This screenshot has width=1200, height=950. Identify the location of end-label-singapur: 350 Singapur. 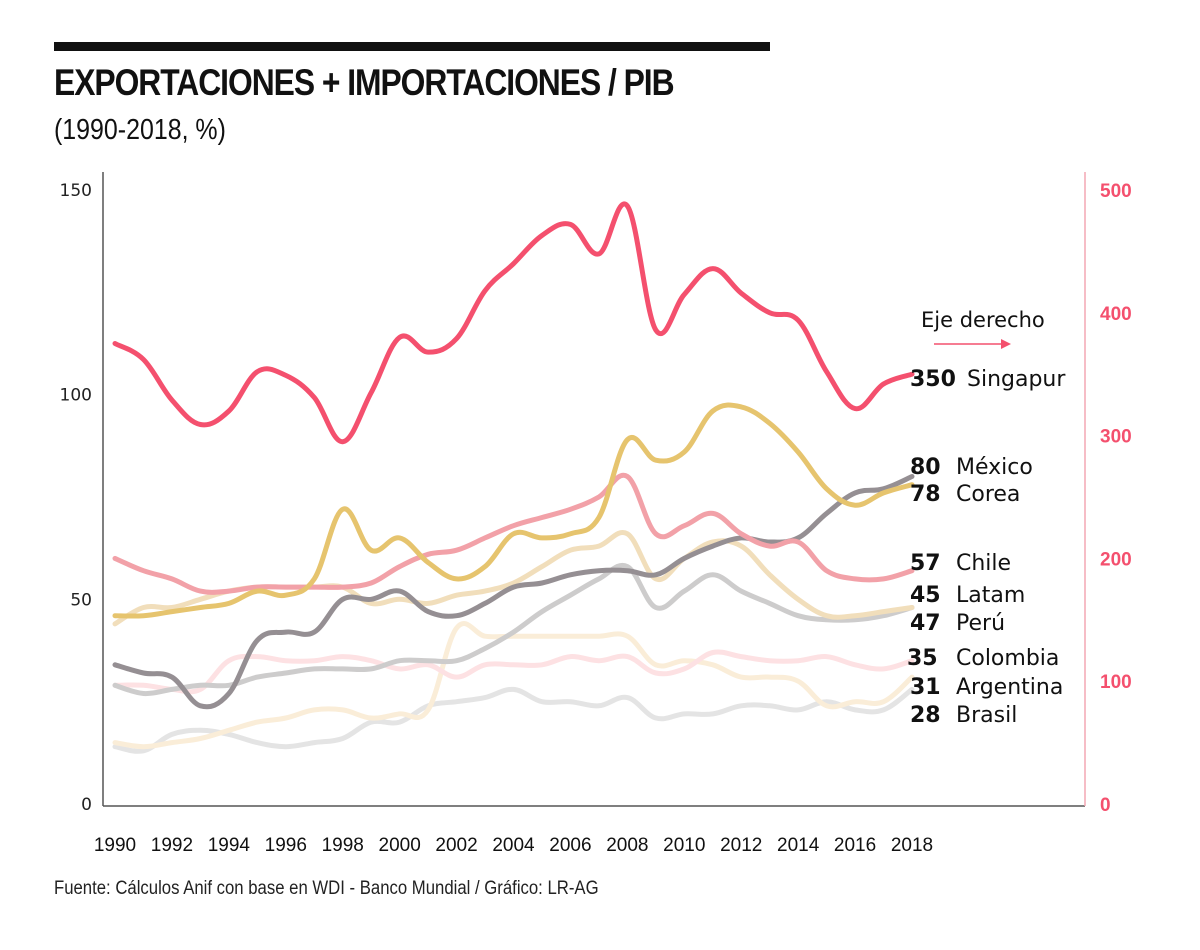
(988, 379).